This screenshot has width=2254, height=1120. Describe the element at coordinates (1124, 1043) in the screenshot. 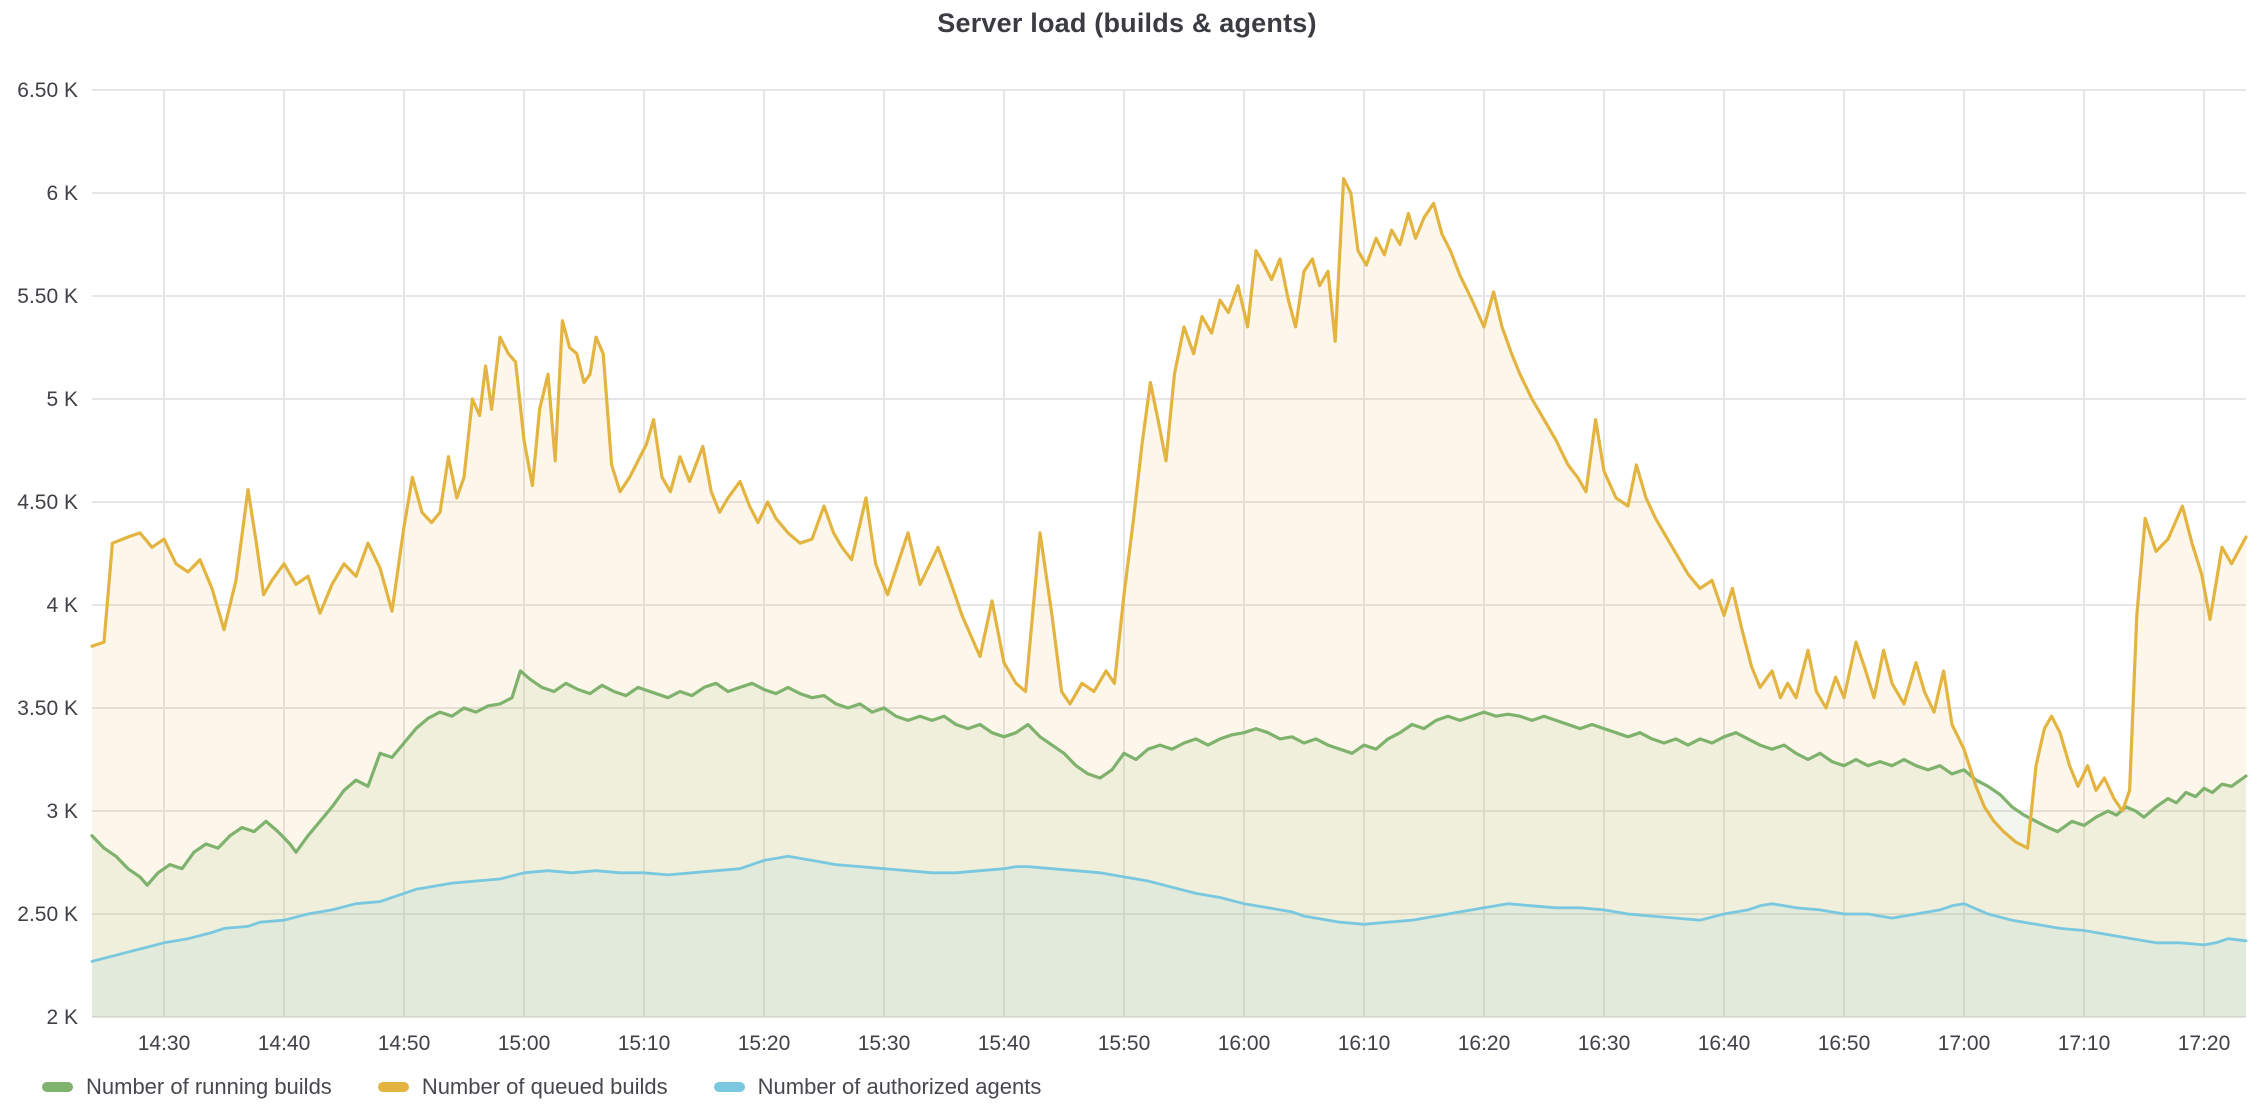

I see `x-tick-label: 15:50` at that location.